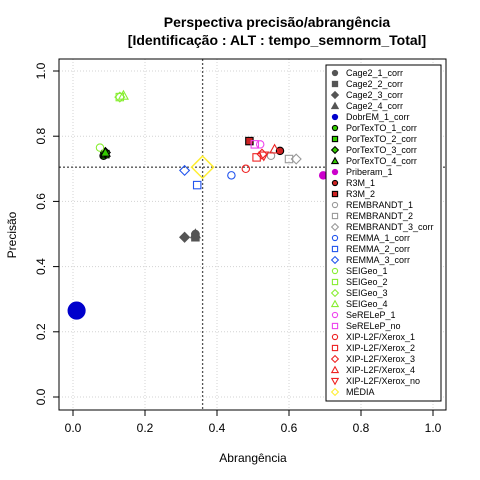 This screenshot has height=480, width=480. Describe the element at coordinates (373, 326) in the screenshot. I see `legend-entry: SeRELeP_no` at that location.